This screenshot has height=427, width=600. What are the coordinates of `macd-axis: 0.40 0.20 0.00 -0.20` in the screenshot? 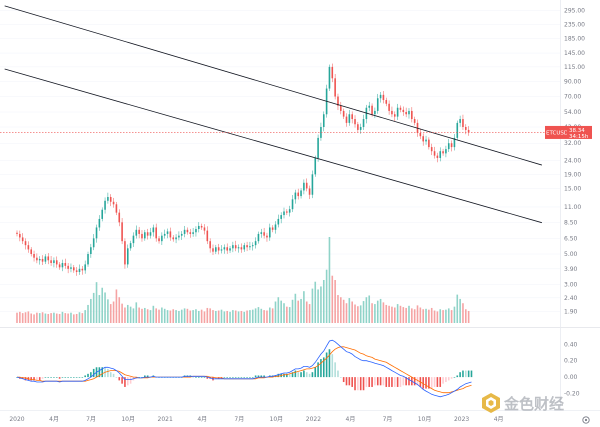 It's located at (572, 369).